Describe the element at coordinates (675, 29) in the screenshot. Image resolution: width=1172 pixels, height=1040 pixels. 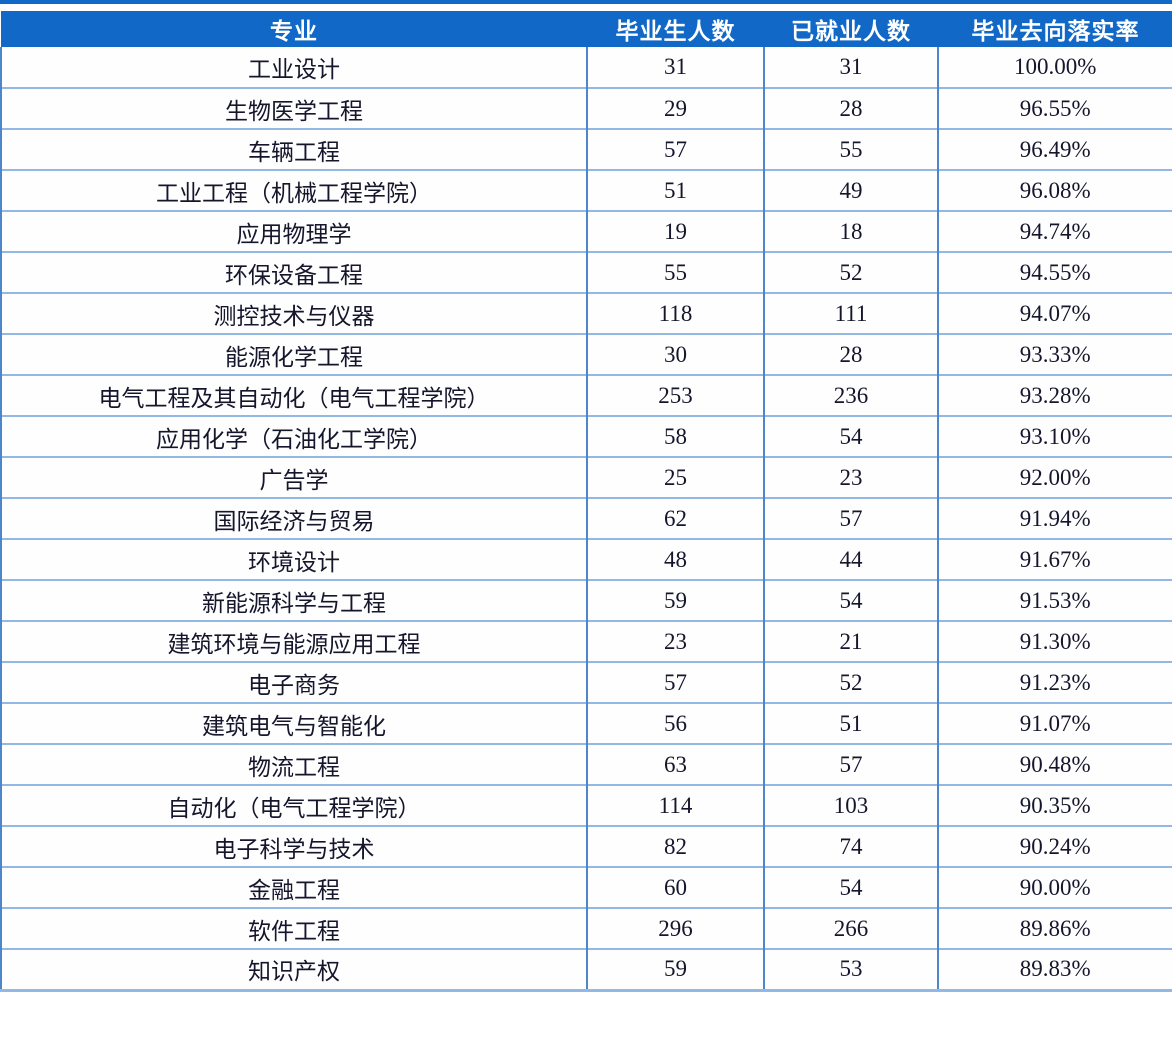
I see `col-header-graduates: 毕业生人数` at that location.